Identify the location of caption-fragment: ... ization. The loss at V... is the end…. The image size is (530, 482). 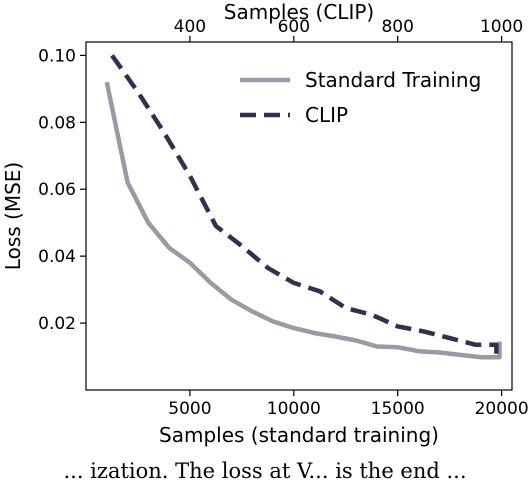
(264, 470).